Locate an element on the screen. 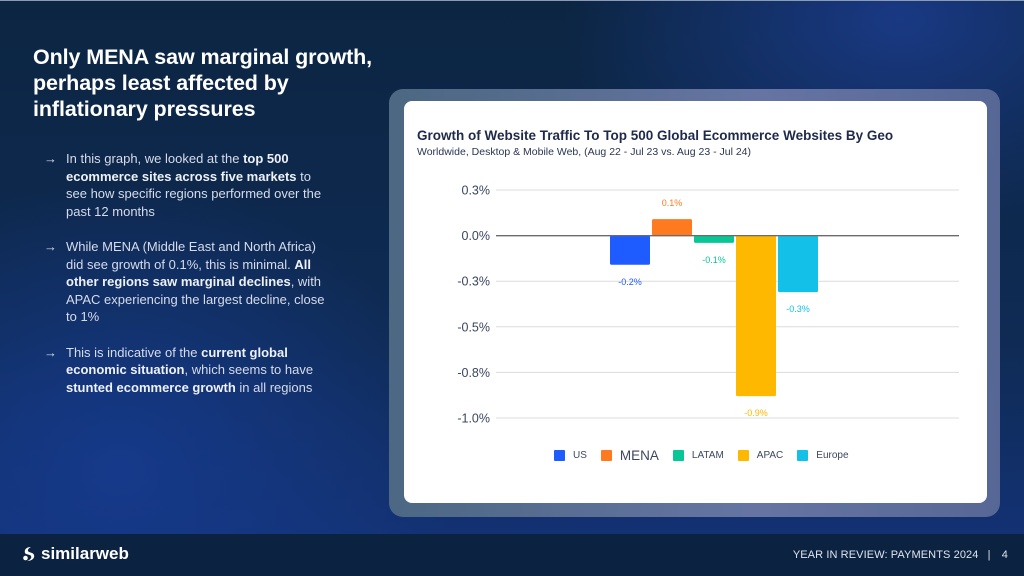 The width and height of the screenshot is (1024, 576). legend-item-apac: APAC is located at coordinates (760, 455).